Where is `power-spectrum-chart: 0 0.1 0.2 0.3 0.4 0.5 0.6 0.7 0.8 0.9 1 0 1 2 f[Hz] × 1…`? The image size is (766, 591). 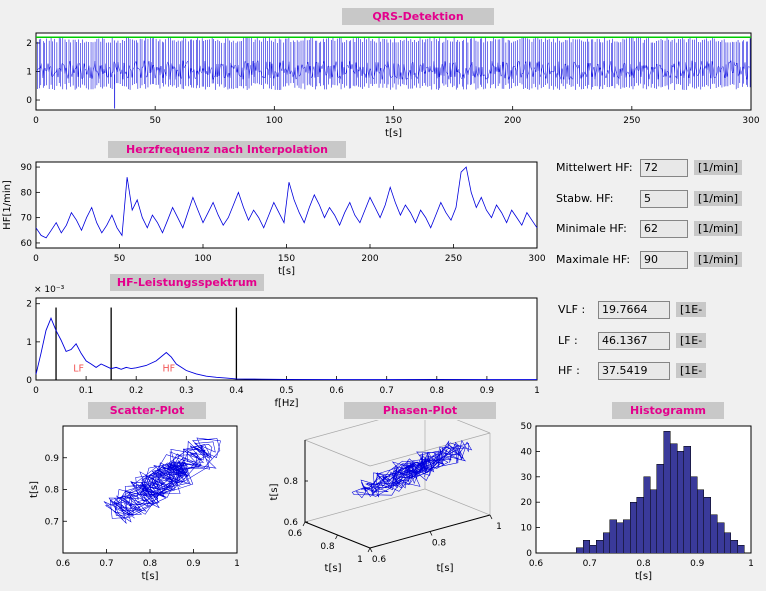
power-spectrum-chart: 0 0.1 0.2 0.3 0.4 0.5 0.6 0.7 0.8 0.9 1 0 1 2 f[Hz] × 1… is located at coordinates (283, 347).